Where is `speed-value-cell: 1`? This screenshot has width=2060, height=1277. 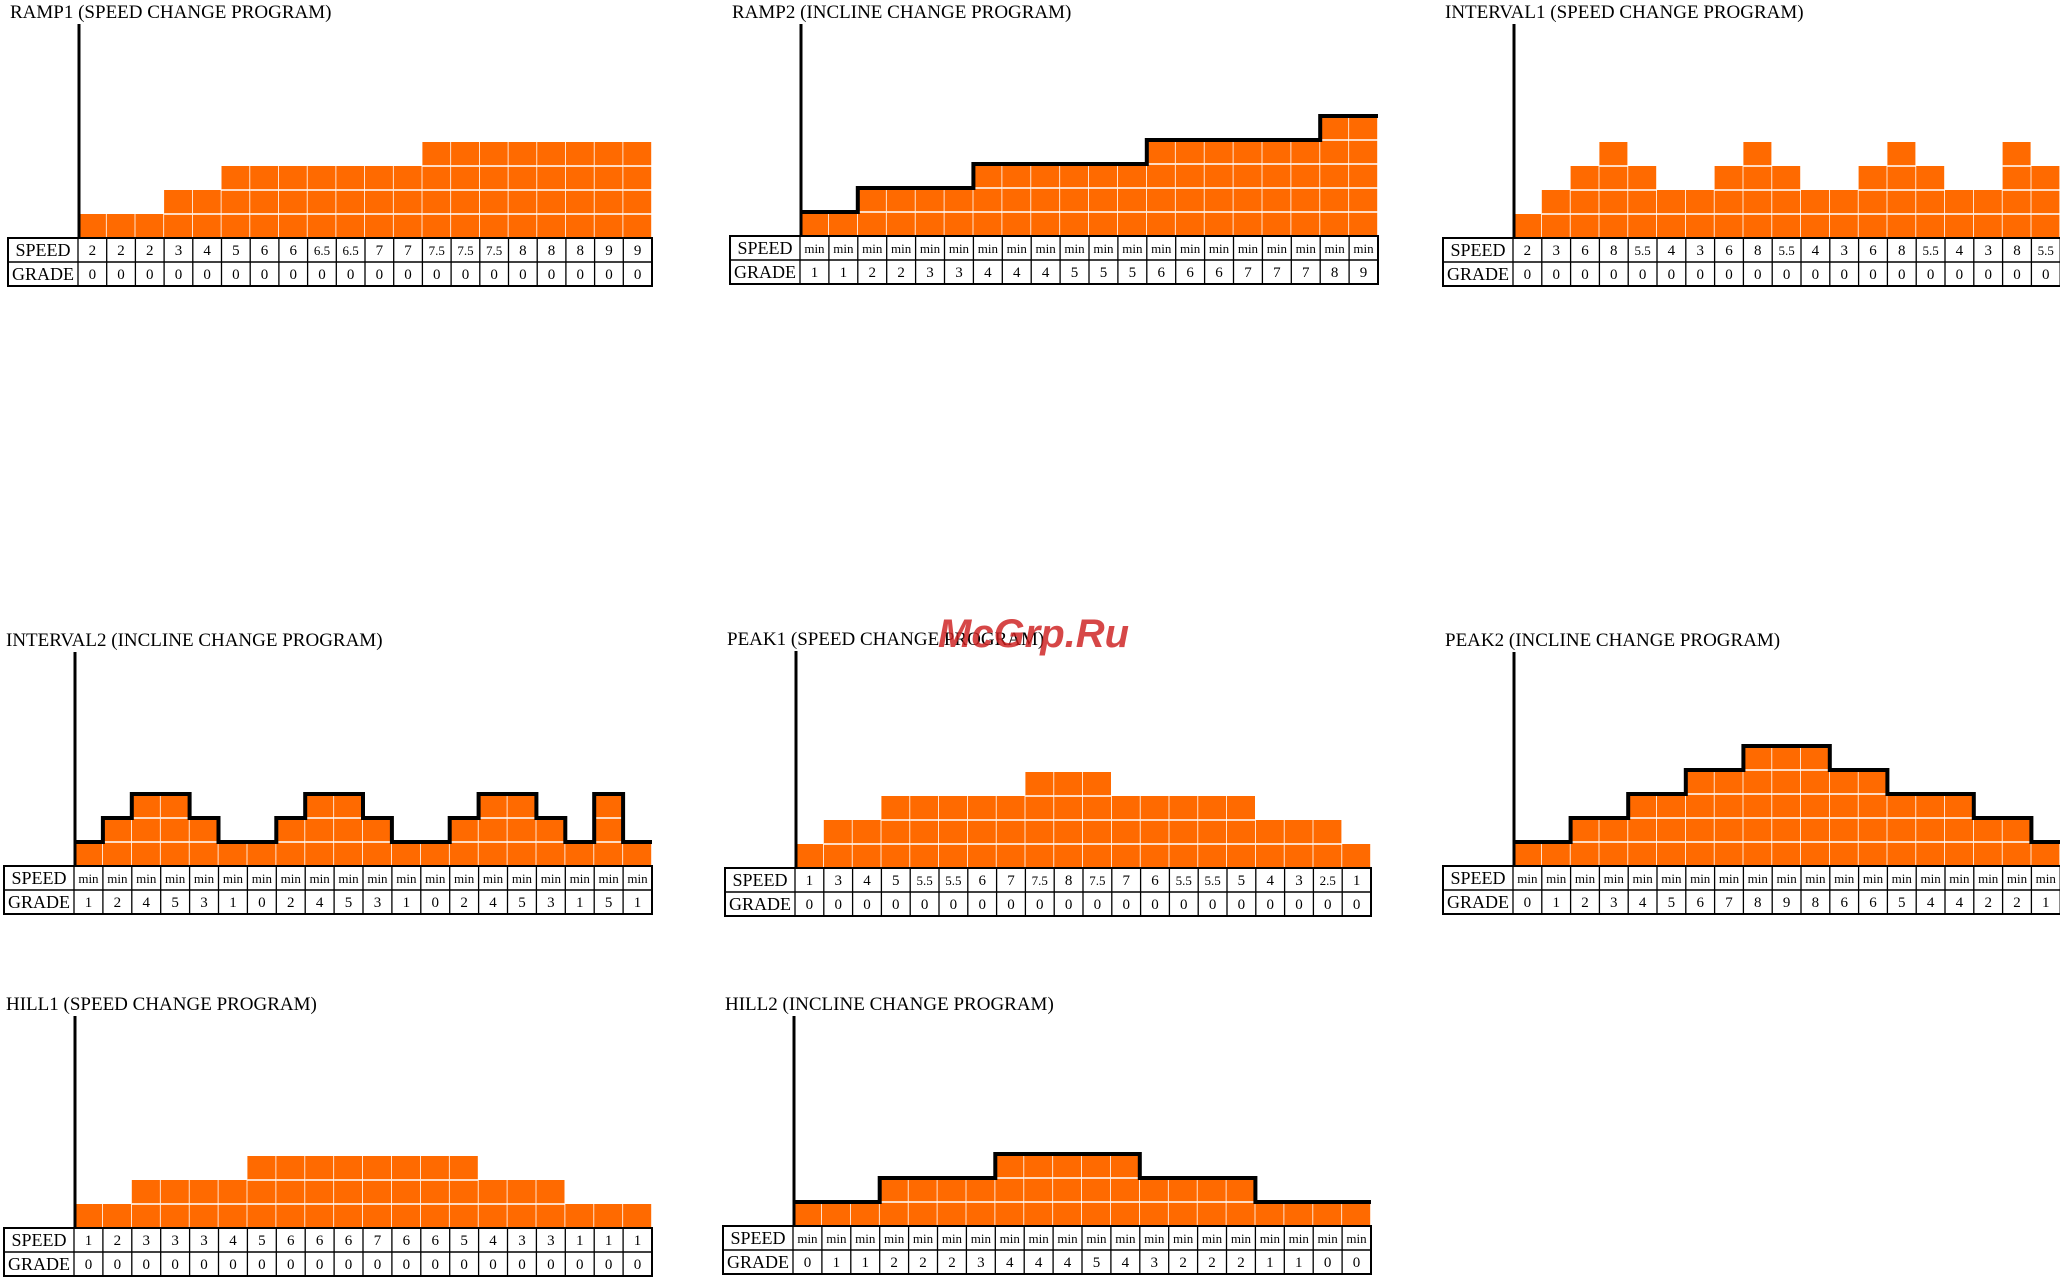 speed-value-cell: 1 is located at coordinates (810, 881).